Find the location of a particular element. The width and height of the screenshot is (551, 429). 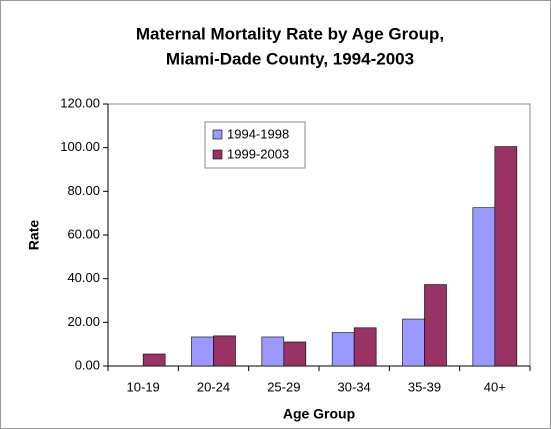

y-tick-label: 40.00 is located at coordinates (83, 277).